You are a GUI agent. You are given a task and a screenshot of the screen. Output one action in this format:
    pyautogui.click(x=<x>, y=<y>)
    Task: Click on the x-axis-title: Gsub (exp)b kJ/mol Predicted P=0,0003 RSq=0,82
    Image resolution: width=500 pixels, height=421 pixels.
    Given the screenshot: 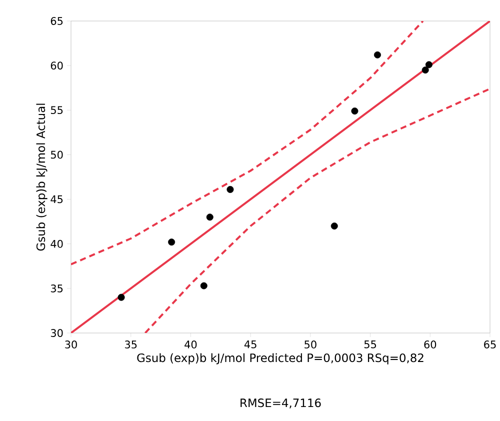 What is the action you would take?
    pyautogui.click(x=280, y=358)
    